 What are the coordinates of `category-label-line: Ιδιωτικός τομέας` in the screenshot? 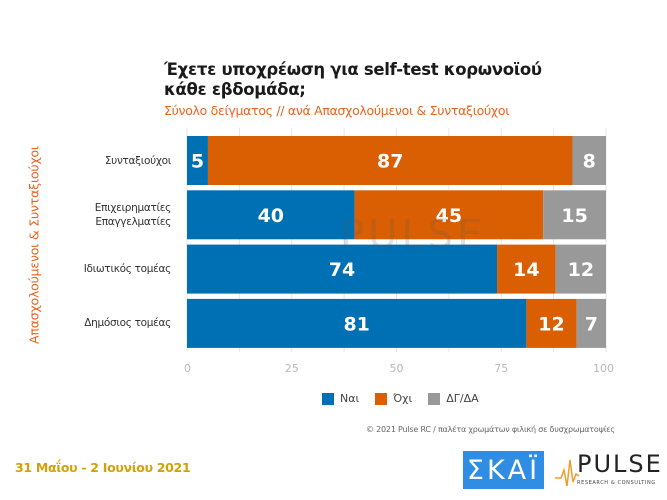 It's located at (127, 269).